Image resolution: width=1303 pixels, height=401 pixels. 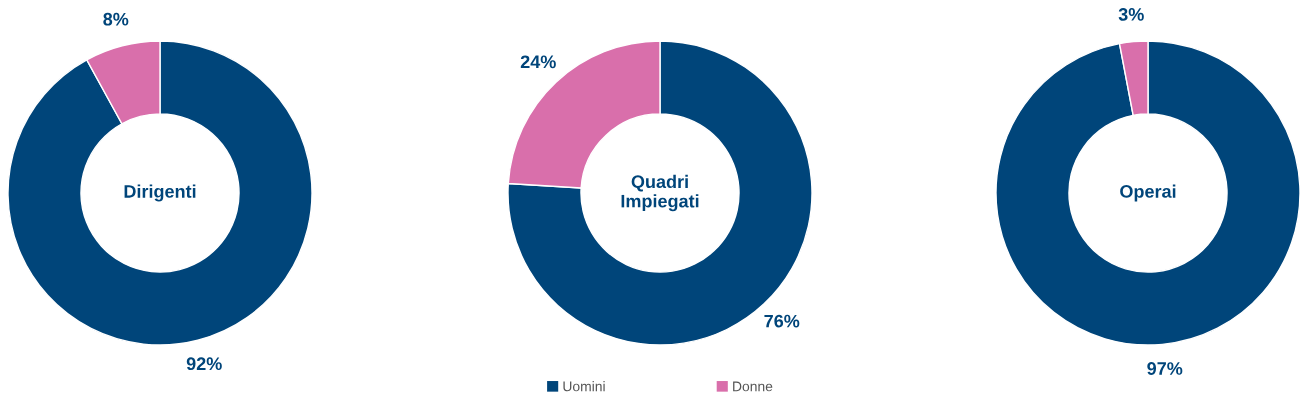 I want to click on text: Quadri Impiegati, so click(x=660, y=193).